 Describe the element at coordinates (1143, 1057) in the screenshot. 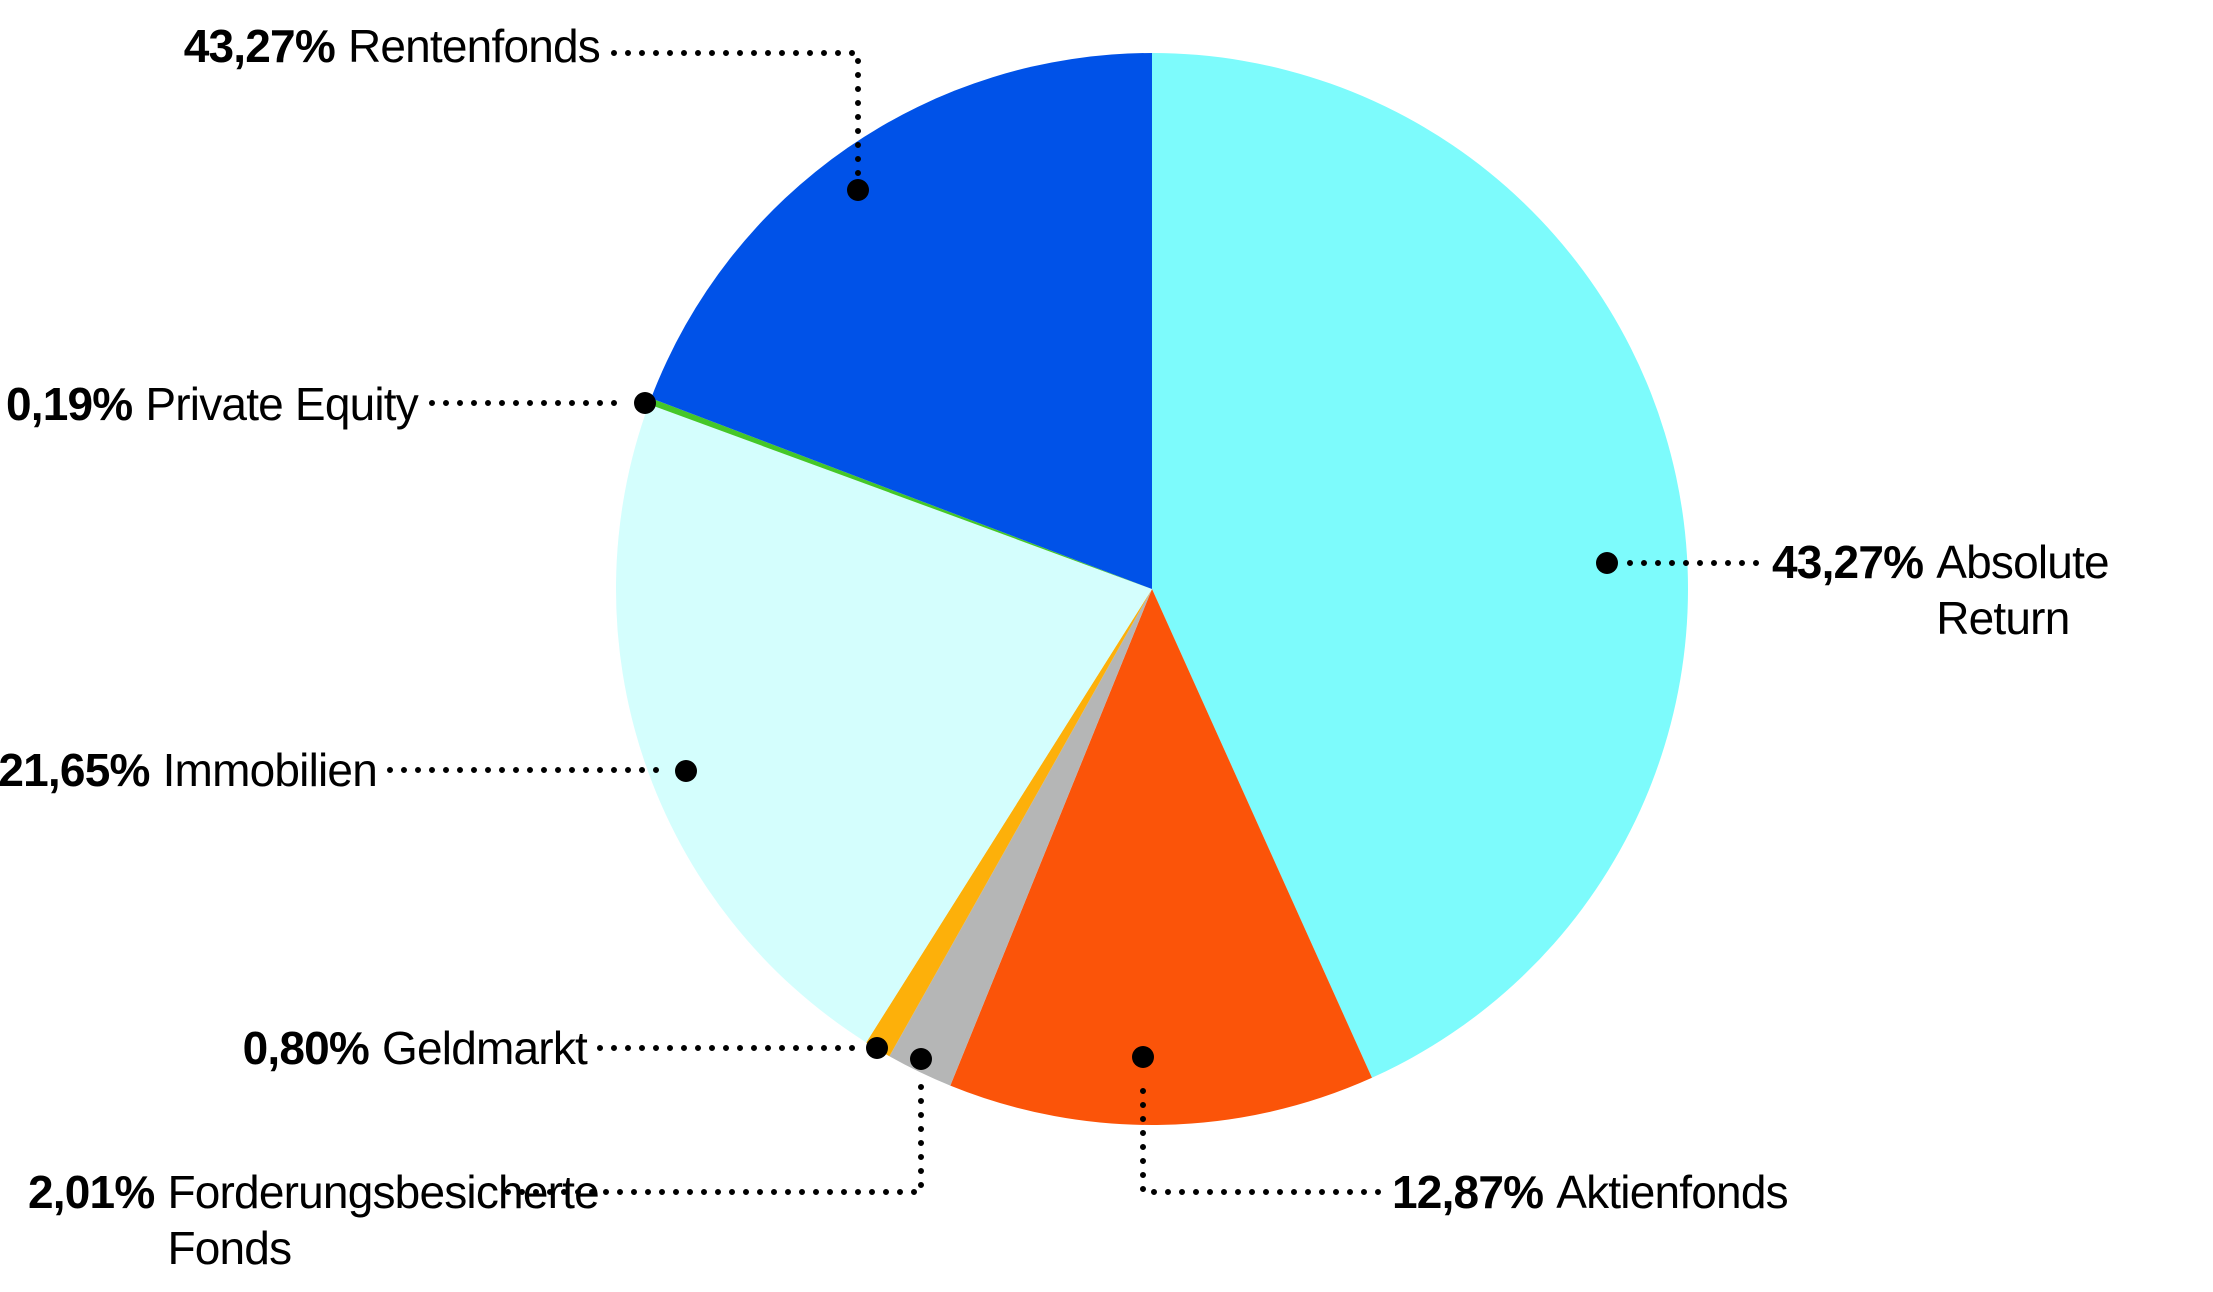

I see `leader-dot-aktienfonds` at that location.